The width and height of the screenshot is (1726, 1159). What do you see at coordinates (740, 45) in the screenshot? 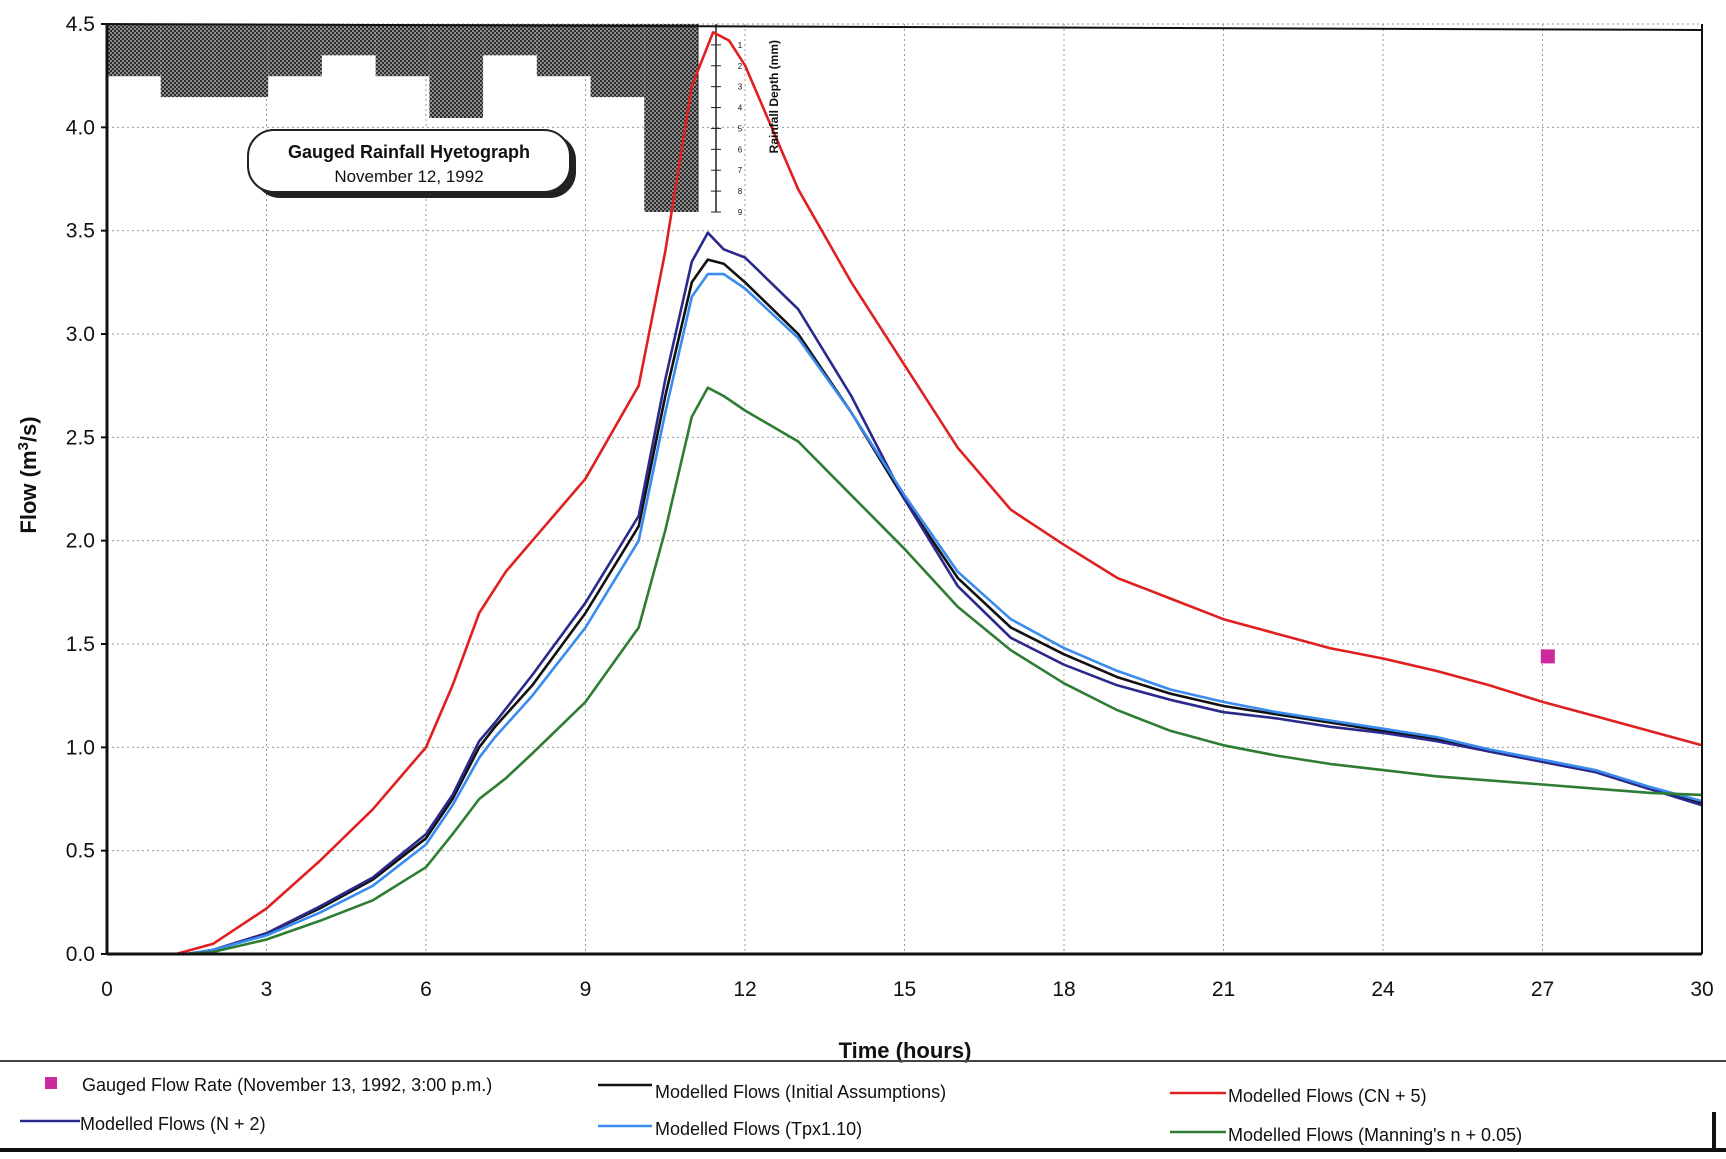
I see `rainfall-tick-label: 1` at bounding box center [740, 45].